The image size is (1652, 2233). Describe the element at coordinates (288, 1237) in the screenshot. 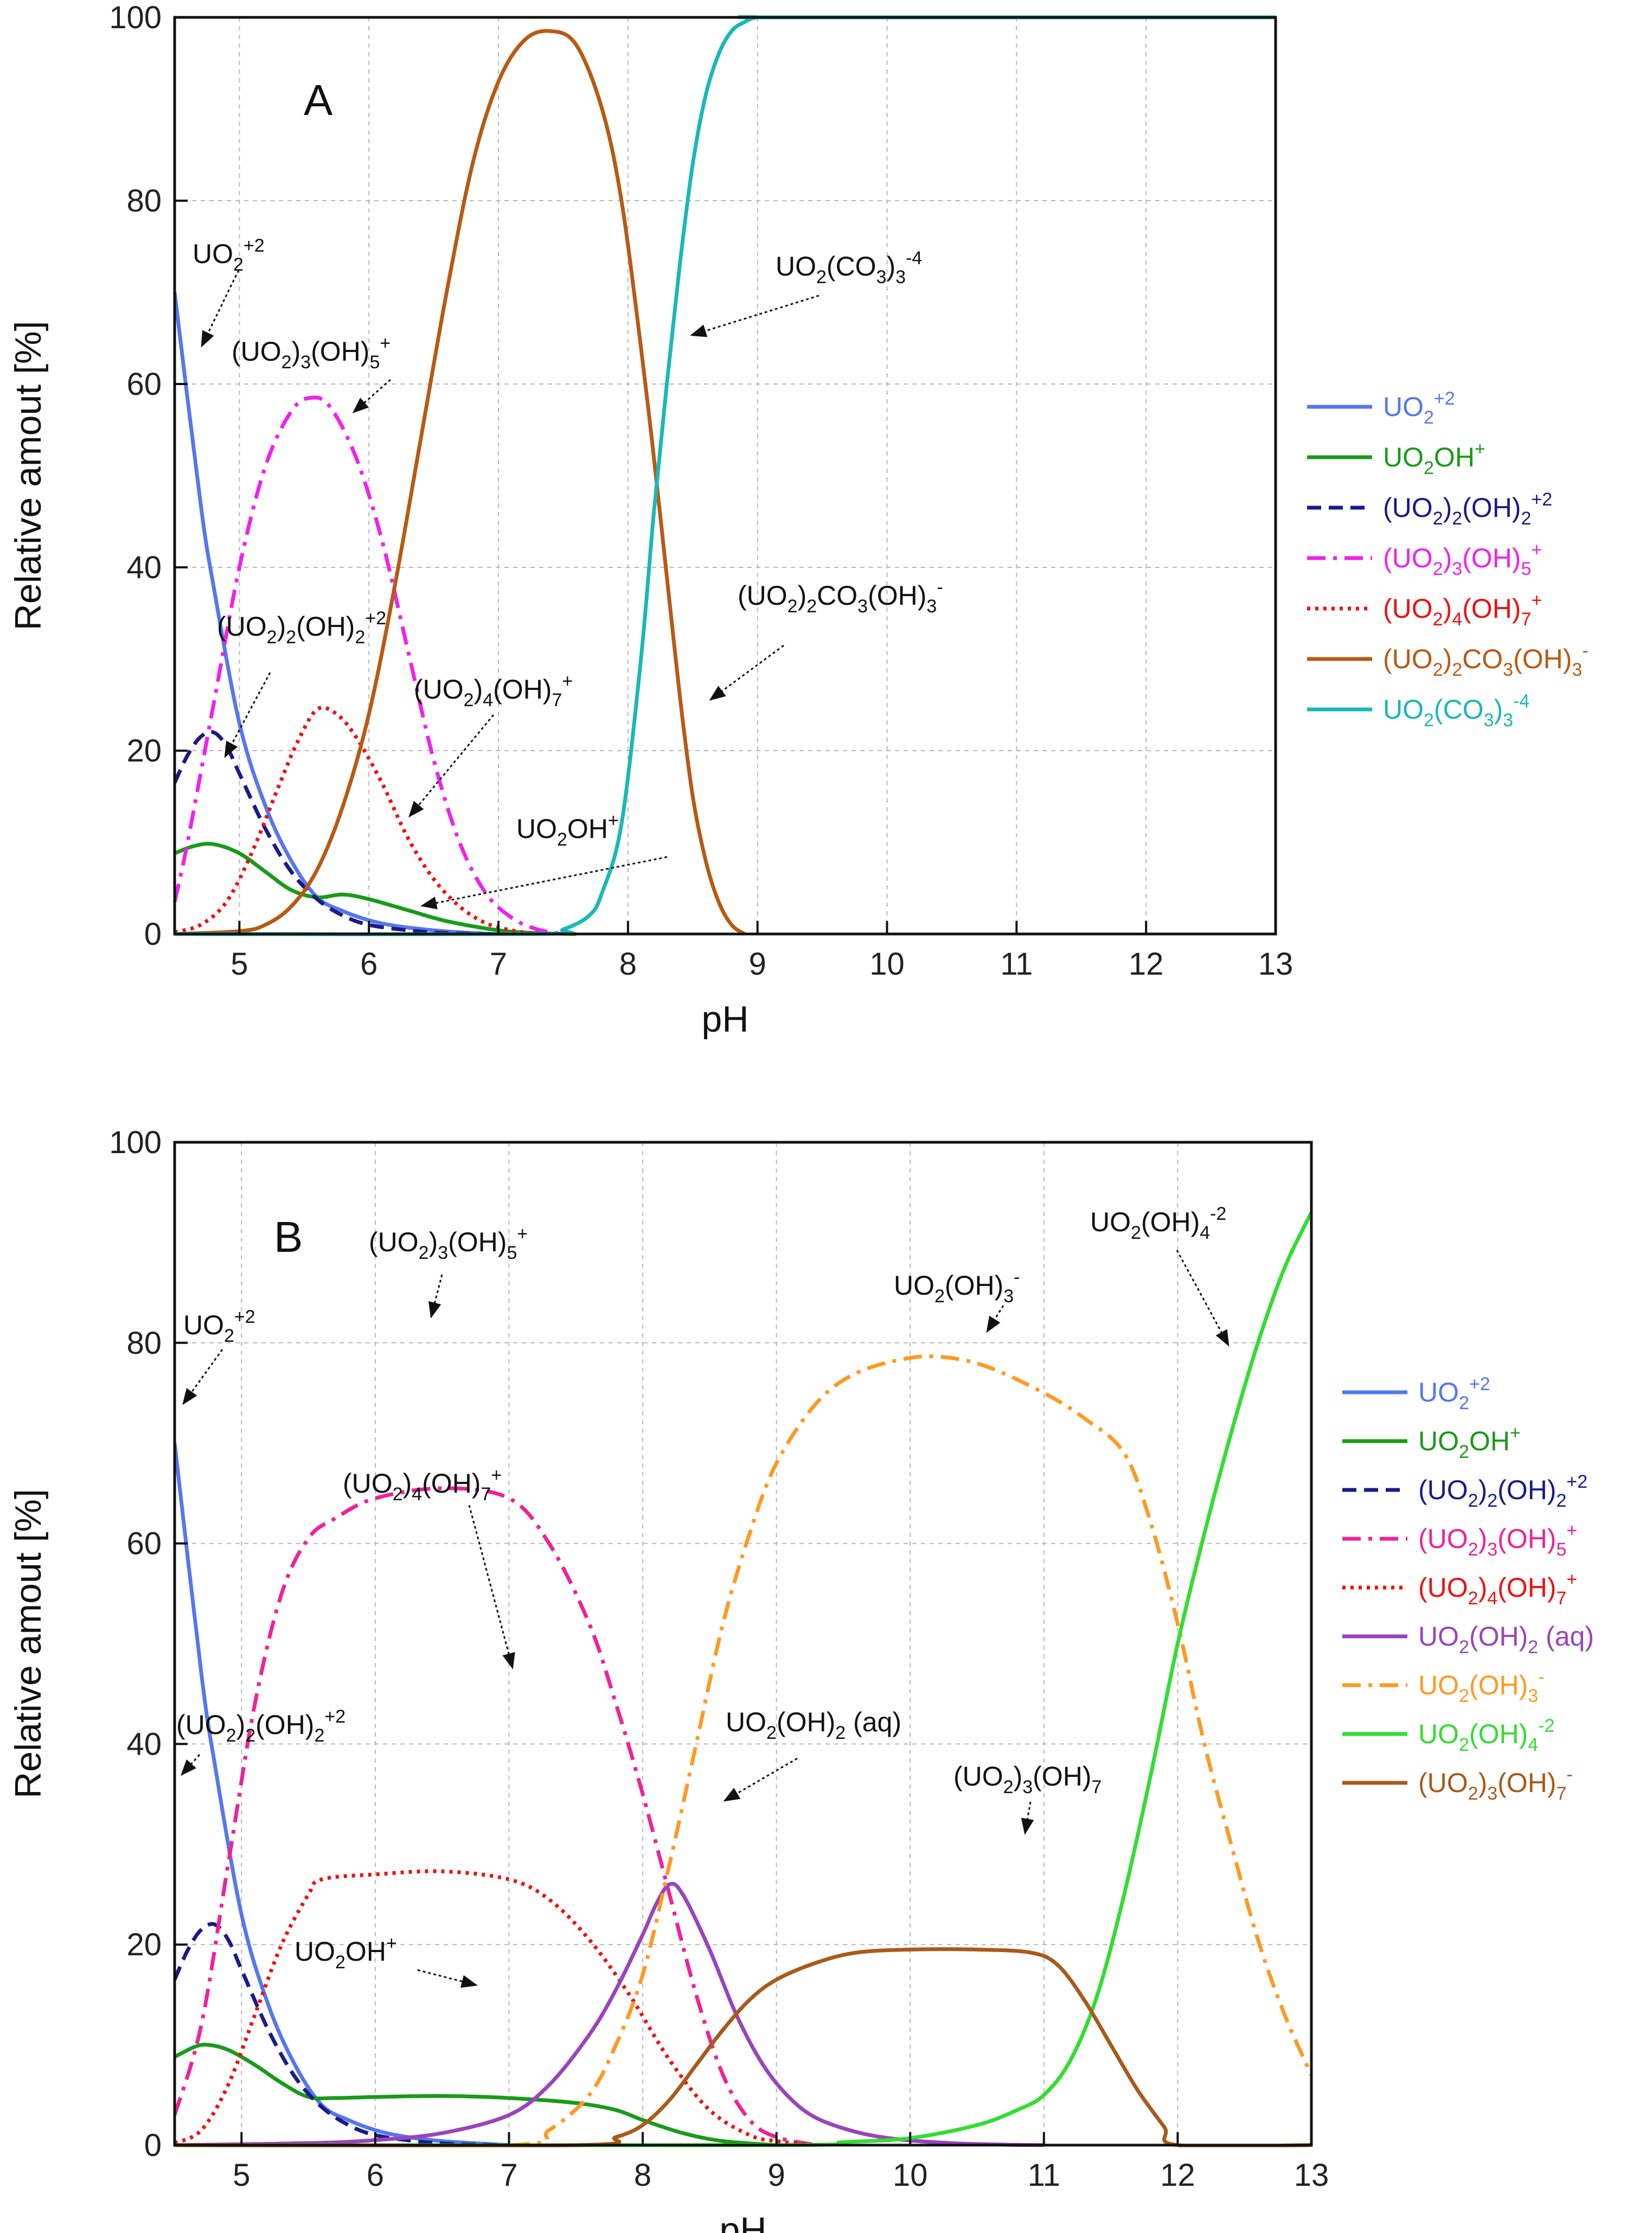

I see `panel-letter: B` at that location.